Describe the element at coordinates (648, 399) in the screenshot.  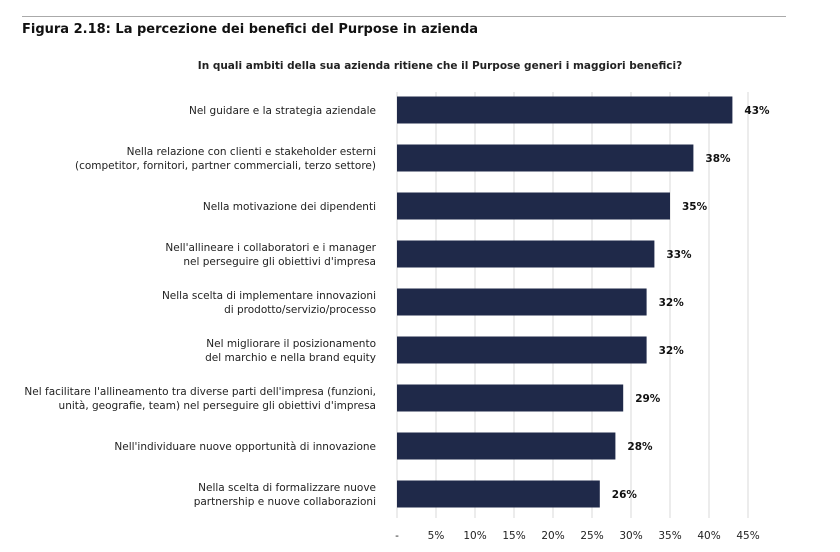
I see `data-label: 29%` at that location.